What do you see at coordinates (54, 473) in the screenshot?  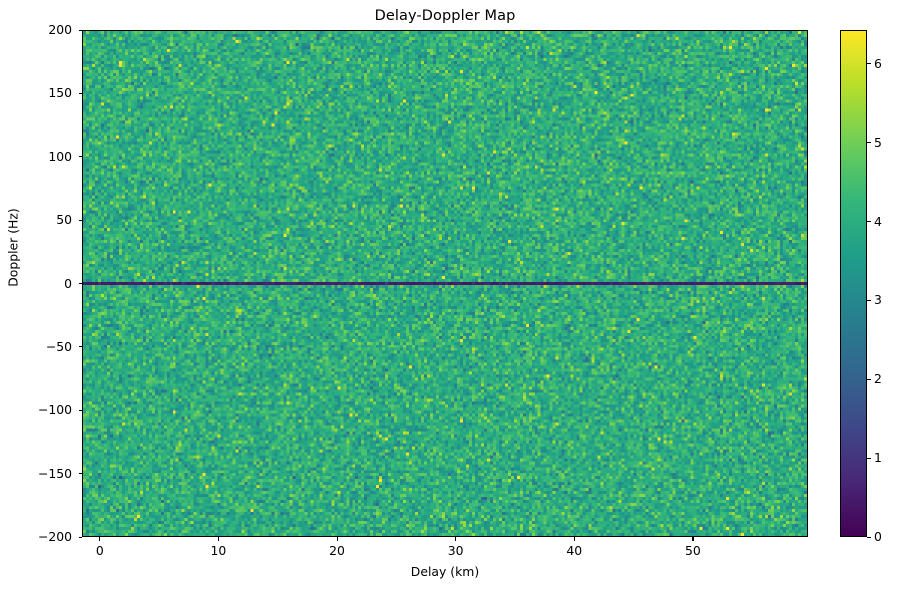 I see `y-axis-tick-label: −150` at bounding box center [54, 473].